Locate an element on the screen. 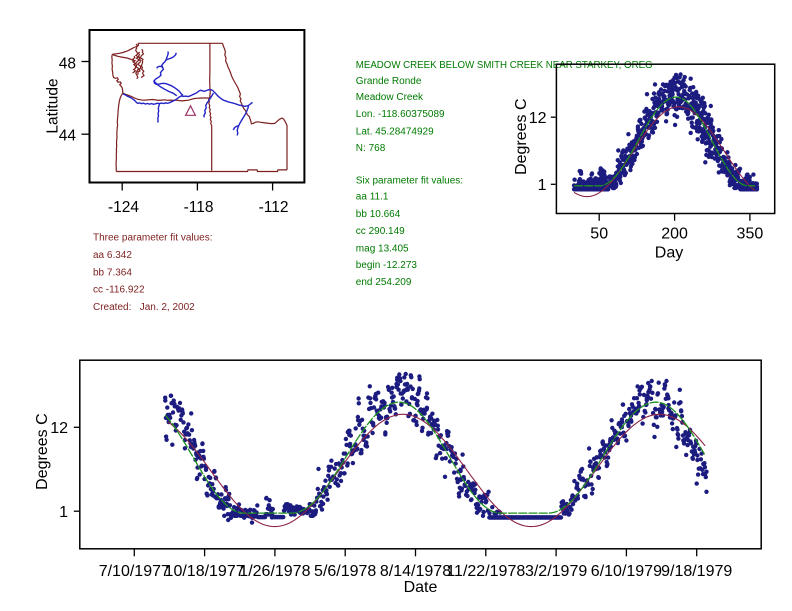 The image size is (792, 611). svg-text: cc 290.149 is located at coordinates (380, 231).